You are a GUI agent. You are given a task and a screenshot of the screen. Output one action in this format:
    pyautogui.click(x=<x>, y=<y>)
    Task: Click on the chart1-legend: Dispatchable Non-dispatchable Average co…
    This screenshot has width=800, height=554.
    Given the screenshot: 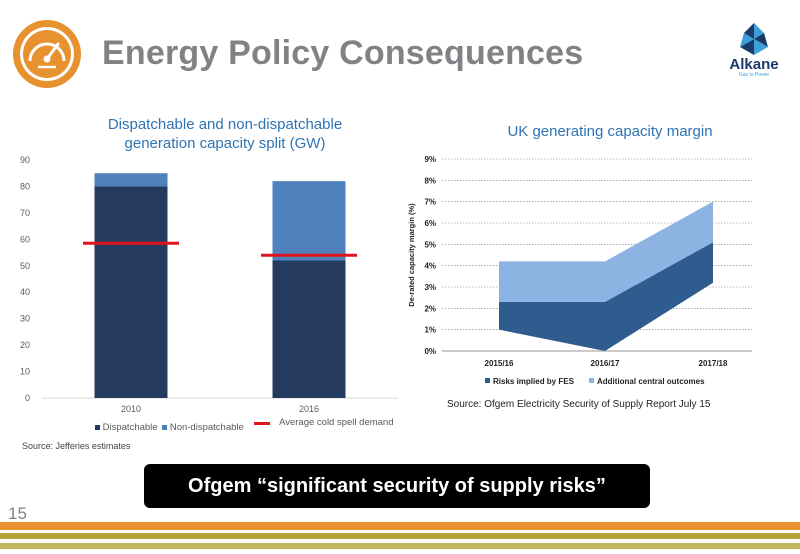 What is the action you would take?
    pyautogui.click(x=244, y=425)
    